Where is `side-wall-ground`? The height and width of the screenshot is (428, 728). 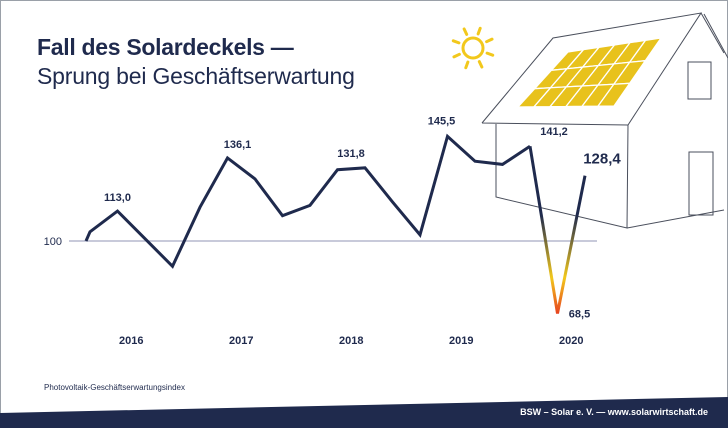 side-wall-ground is located at coordinates (675, 219).